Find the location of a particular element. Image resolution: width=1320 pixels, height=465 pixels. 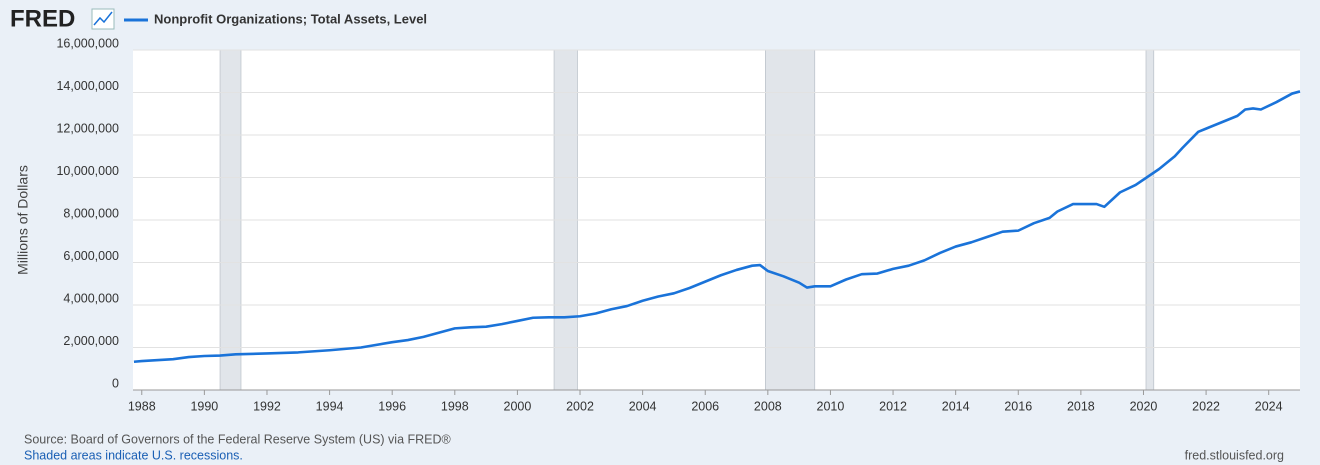

brand-logo: FRED is located at coordinates (42, 18).